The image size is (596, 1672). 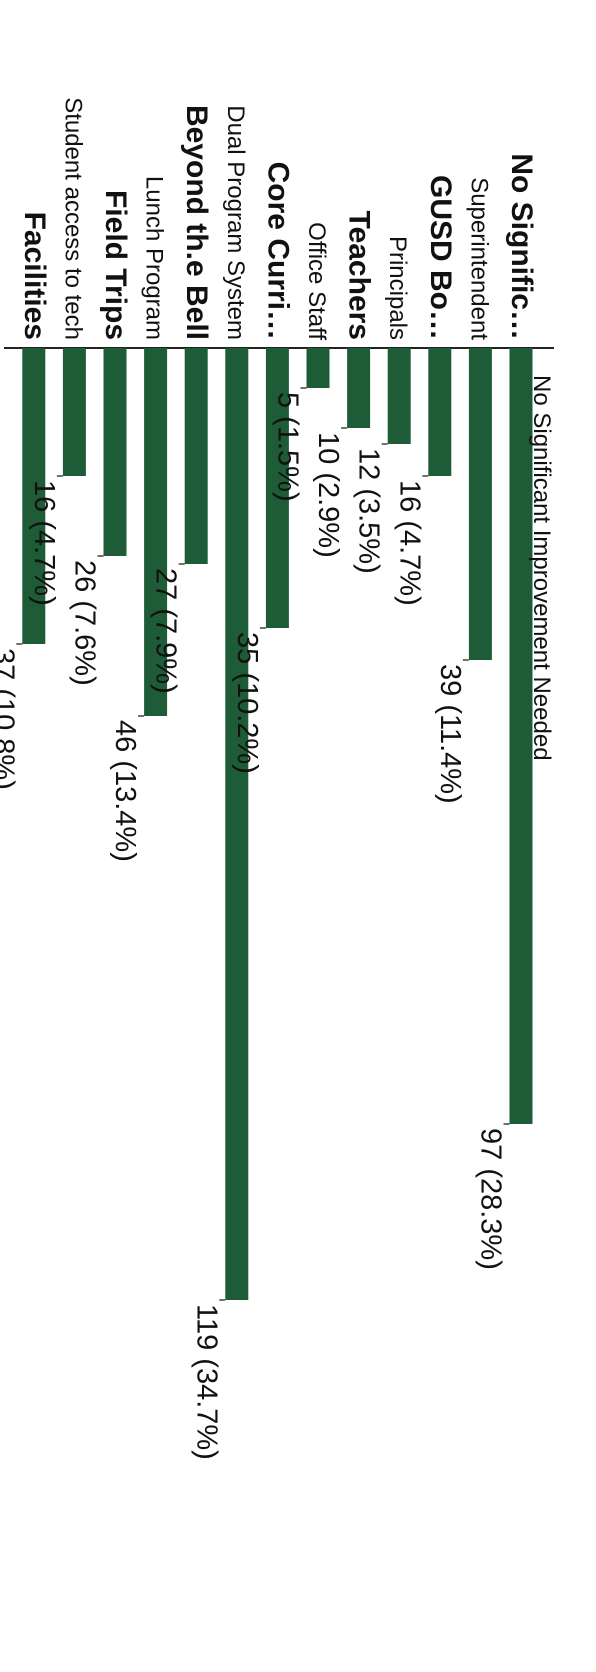 What do you see at coordinates (9, 719) in the screenshot?
I see `value-label: 37 (10.8%)` at bounding box center [9, 719].